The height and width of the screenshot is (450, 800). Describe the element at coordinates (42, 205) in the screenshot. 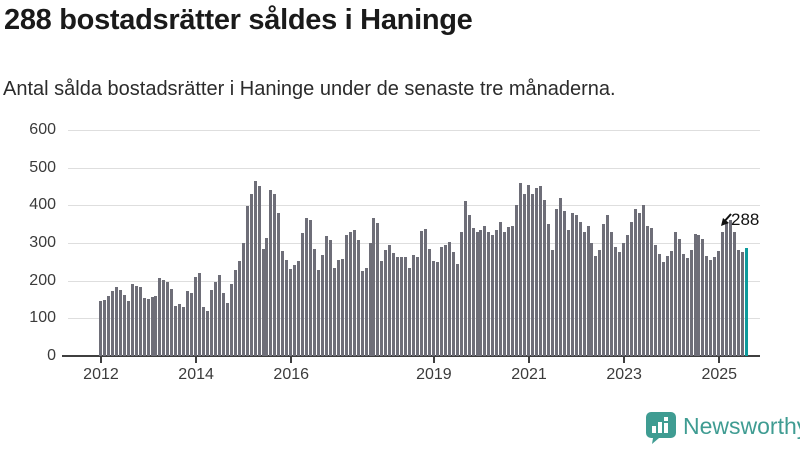

I see `y-tick-label: 400` at that location.